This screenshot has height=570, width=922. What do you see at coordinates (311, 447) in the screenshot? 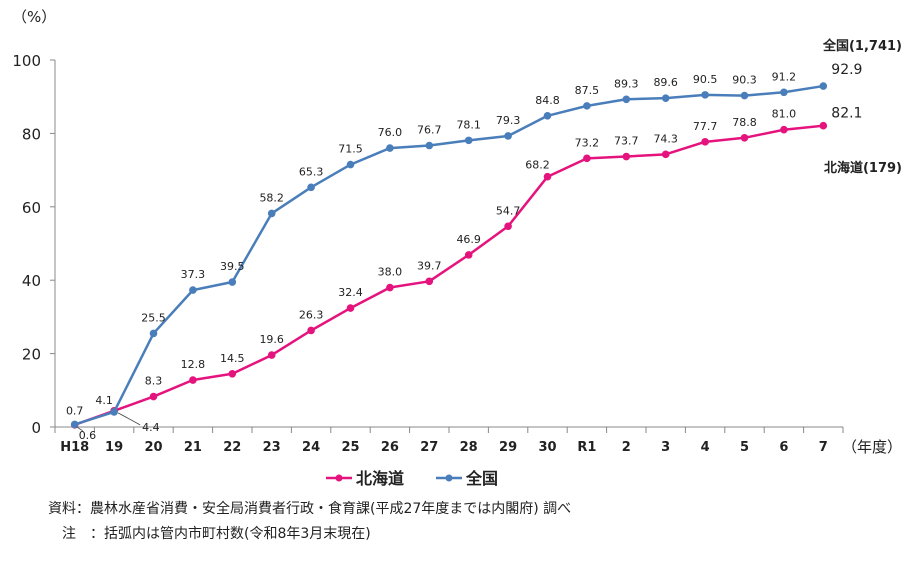
I see `x-tick-label: 24` at bounding box center [311, 447].